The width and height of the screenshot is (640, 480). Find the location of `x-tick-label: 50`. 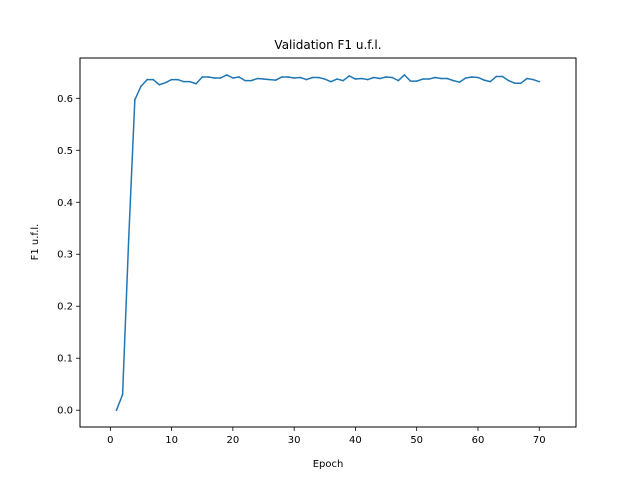

x-tick-label: 50 is located at coordinates (416, 440).